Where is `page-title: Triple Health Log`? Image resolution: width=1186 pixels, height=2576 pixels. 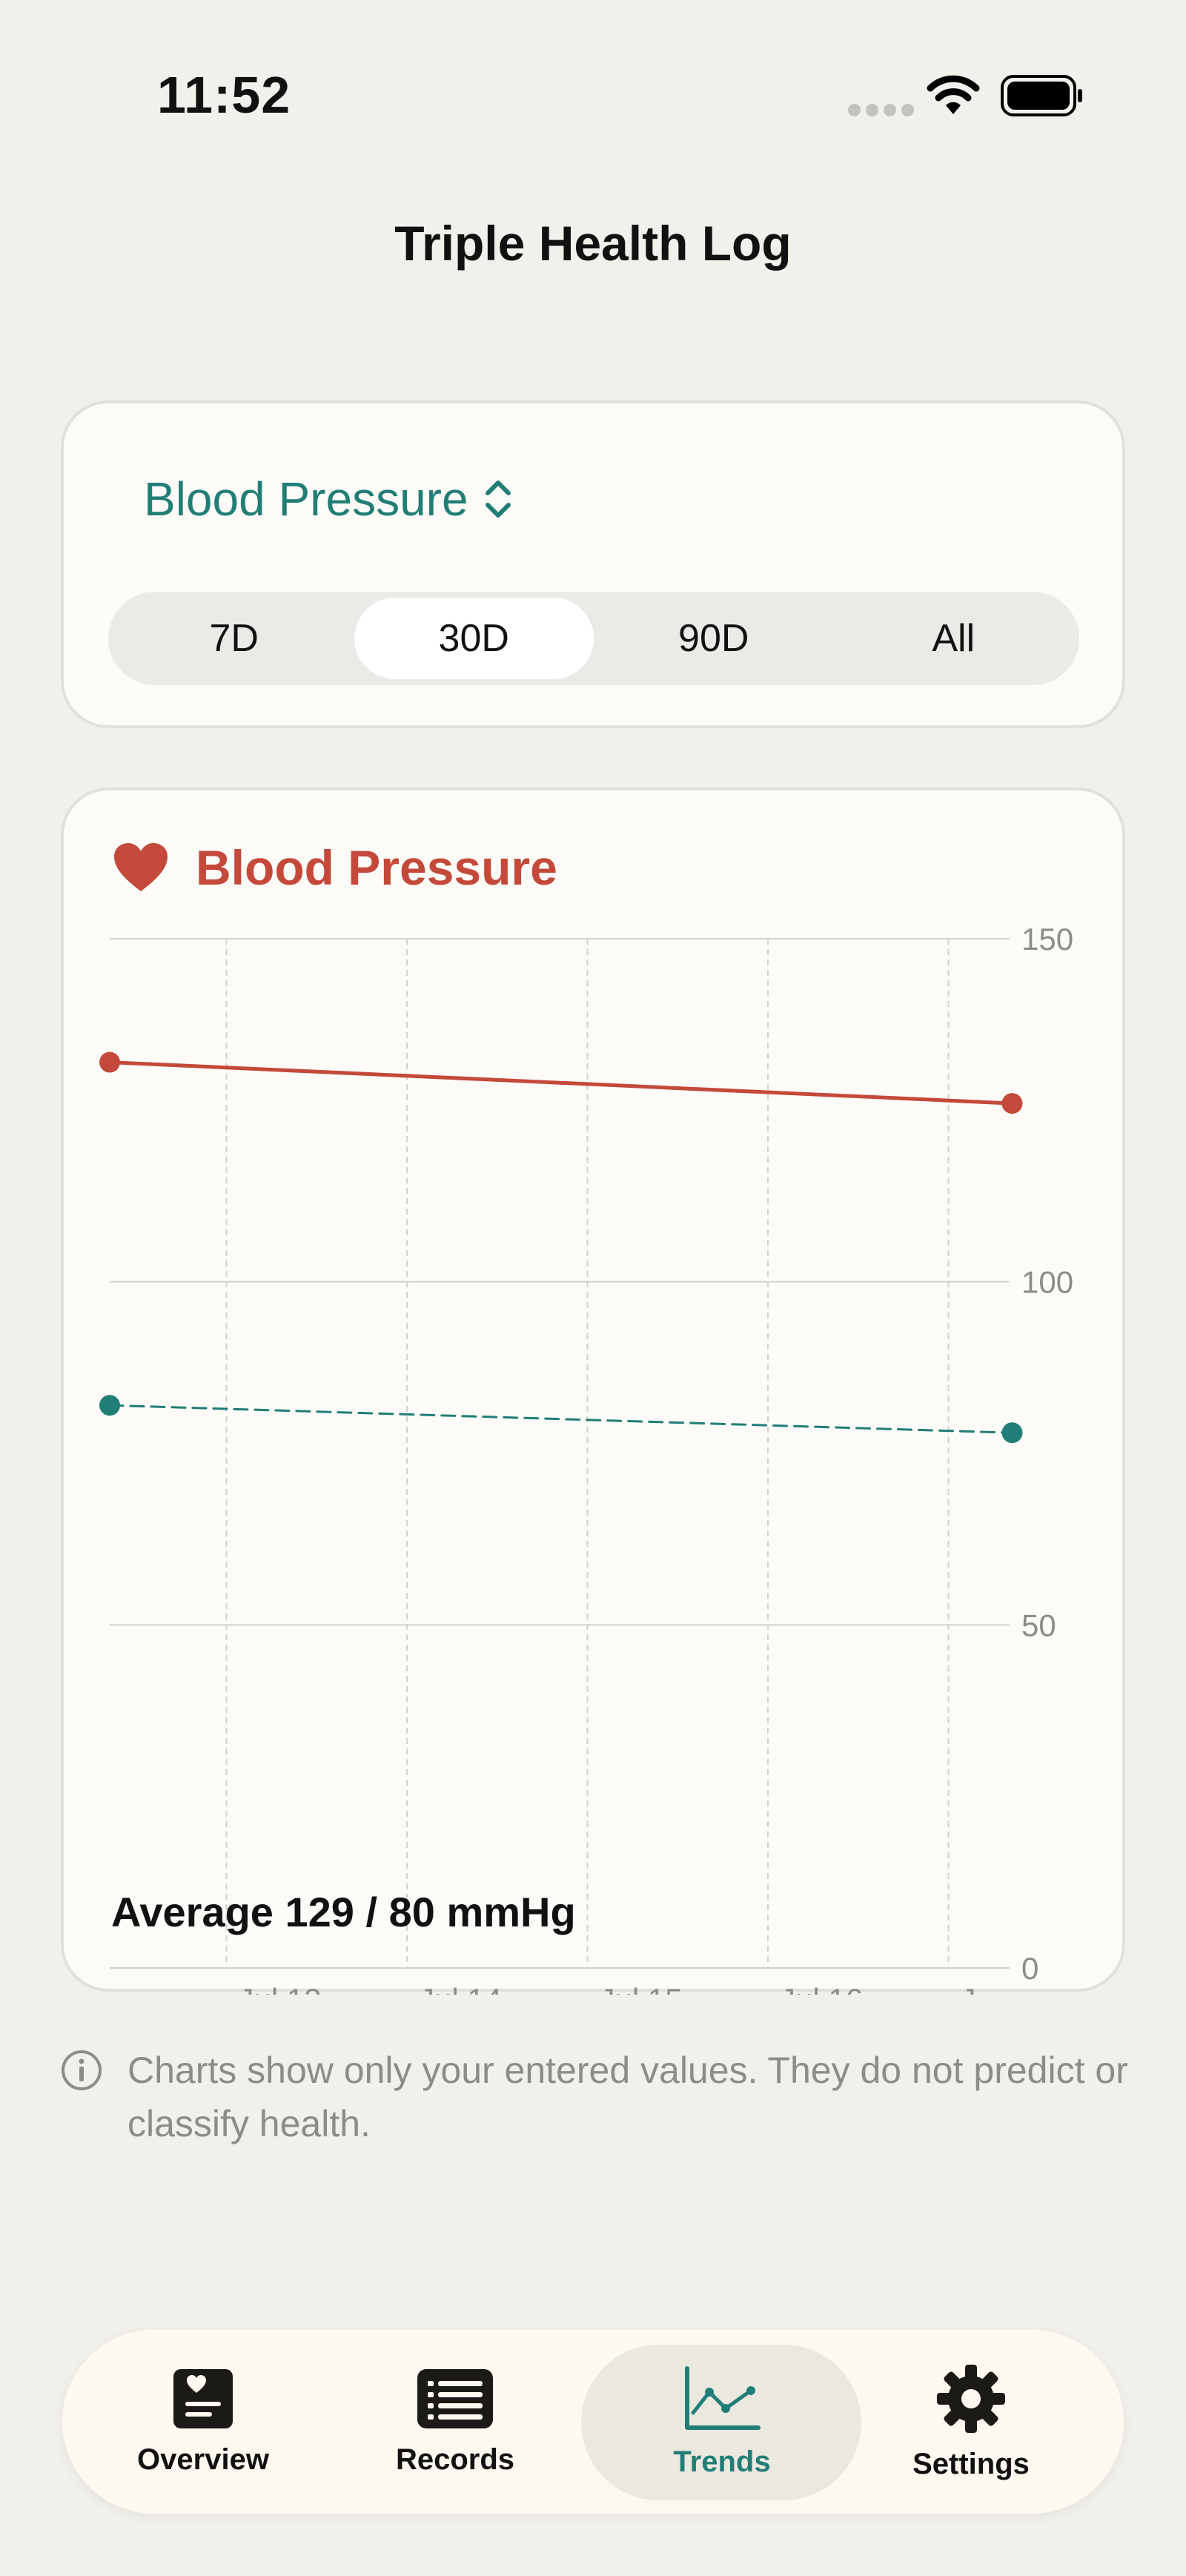 page-title: Triple Health Log is located at coordinates (593, 243).